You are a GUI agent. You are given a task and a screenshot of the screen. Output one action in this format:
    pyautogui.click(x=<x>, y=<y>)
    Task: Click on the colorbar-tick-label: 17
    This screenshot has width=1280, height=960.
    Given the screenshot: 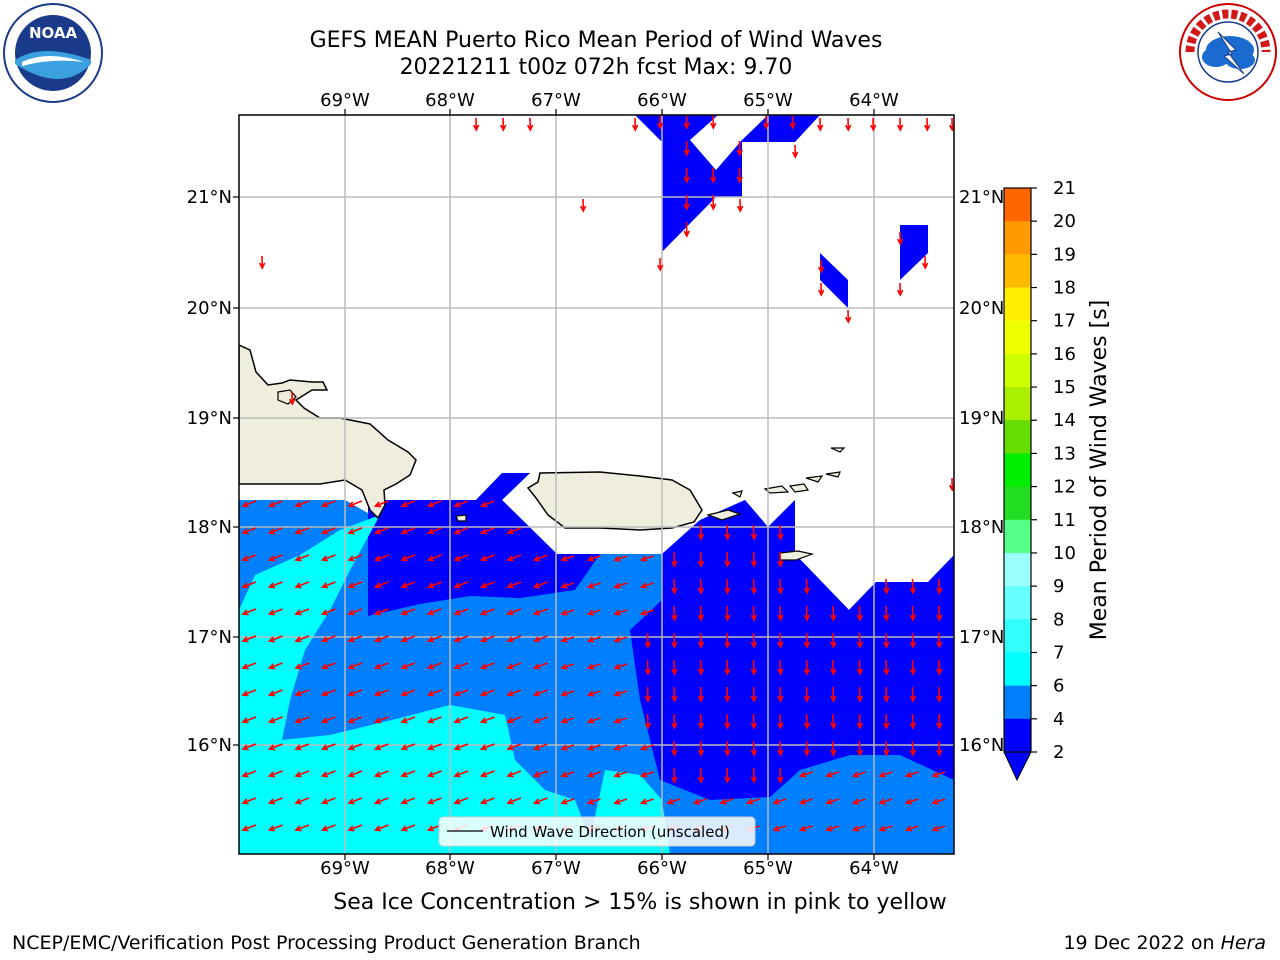 What is the action you would take?
    pyautogui.click(x=1064, y=321)
    